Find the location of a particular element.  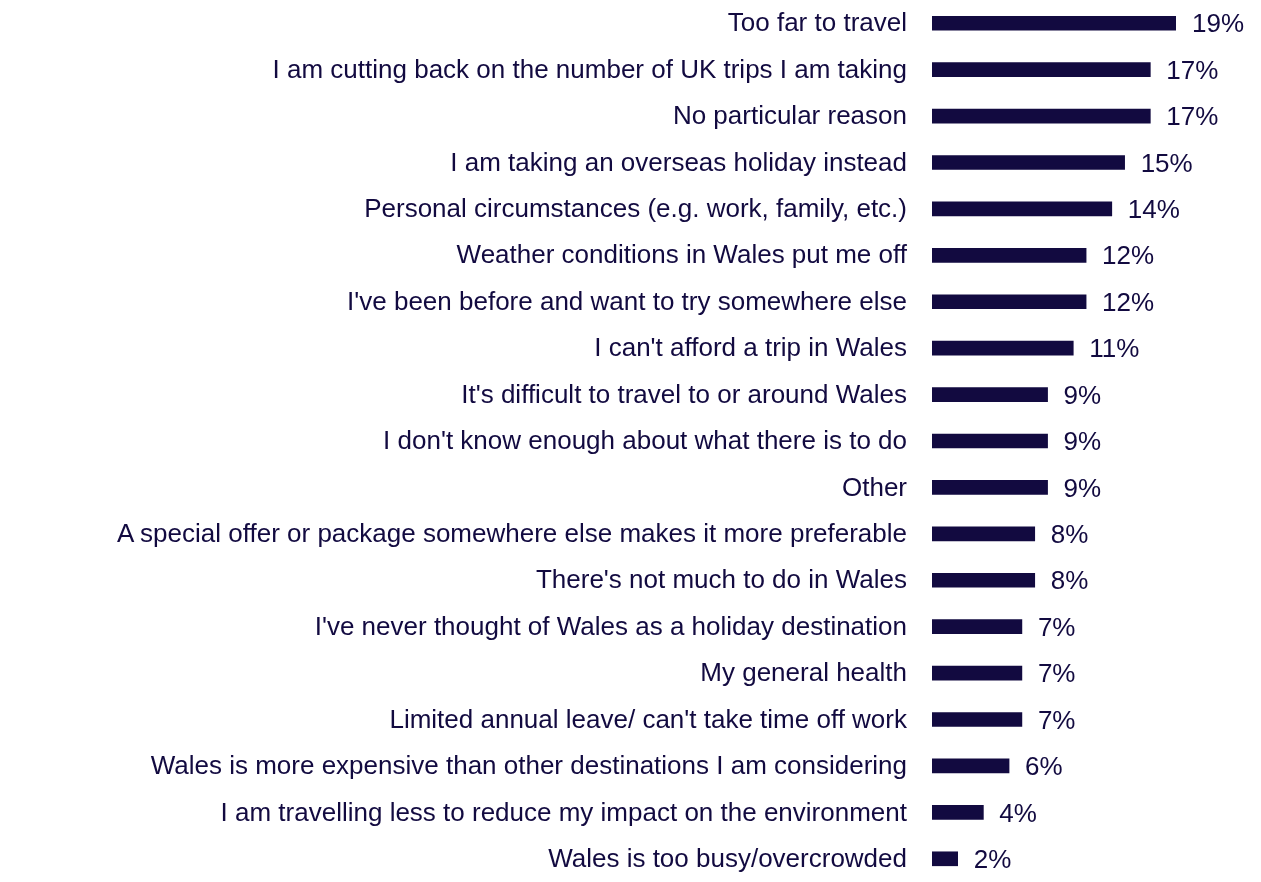

y-tick-label: Personal circumstances (e.g. work, family, etc.) is located at coordinates (635, 208).